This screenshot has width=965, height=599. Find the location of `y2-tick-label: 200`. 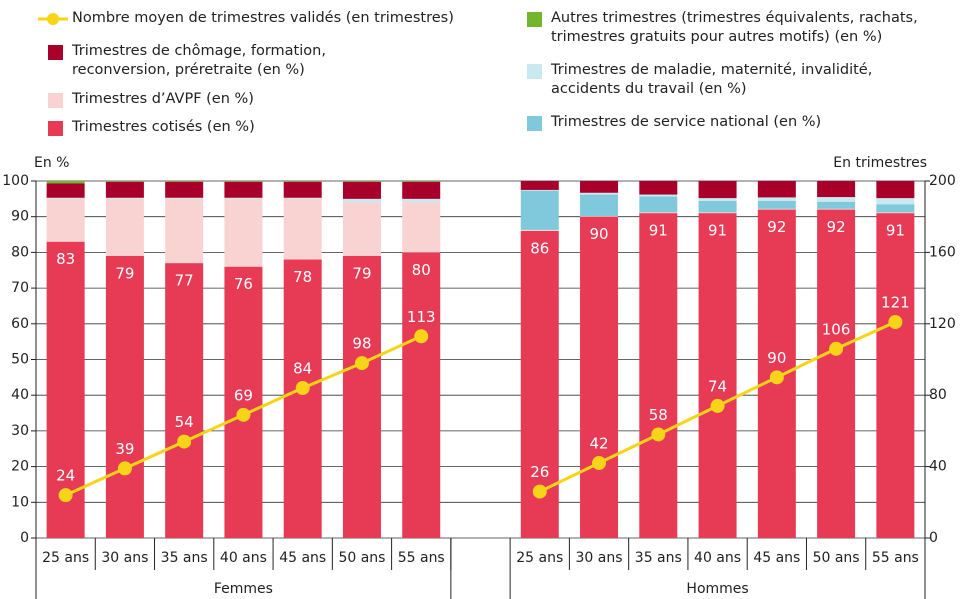

y2-tick-label: 200 is located at coordinates (942, 181).